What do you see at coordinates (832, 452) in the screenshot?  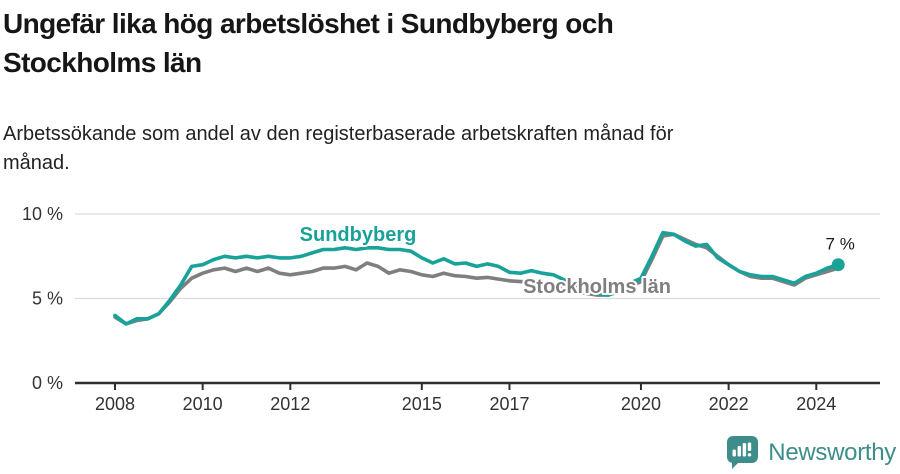 I see `brand-name: Newsworthy` at bounding box center [832, 452].